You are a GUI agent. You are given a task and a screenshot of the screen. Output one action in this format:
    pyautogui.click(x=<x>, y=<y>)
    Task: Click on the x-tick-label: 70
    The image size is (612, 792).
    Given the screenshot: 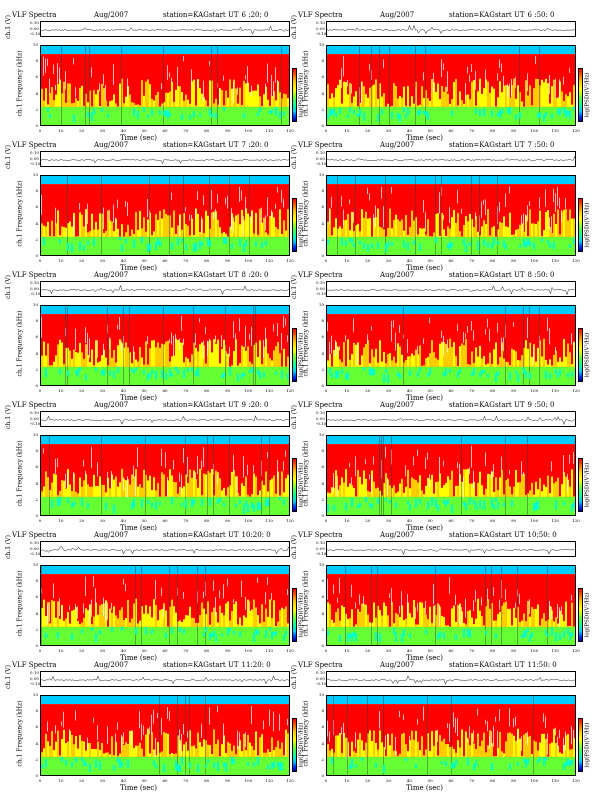 What is the action you would take?
    pyautogui.click(x=472, y=130)
    